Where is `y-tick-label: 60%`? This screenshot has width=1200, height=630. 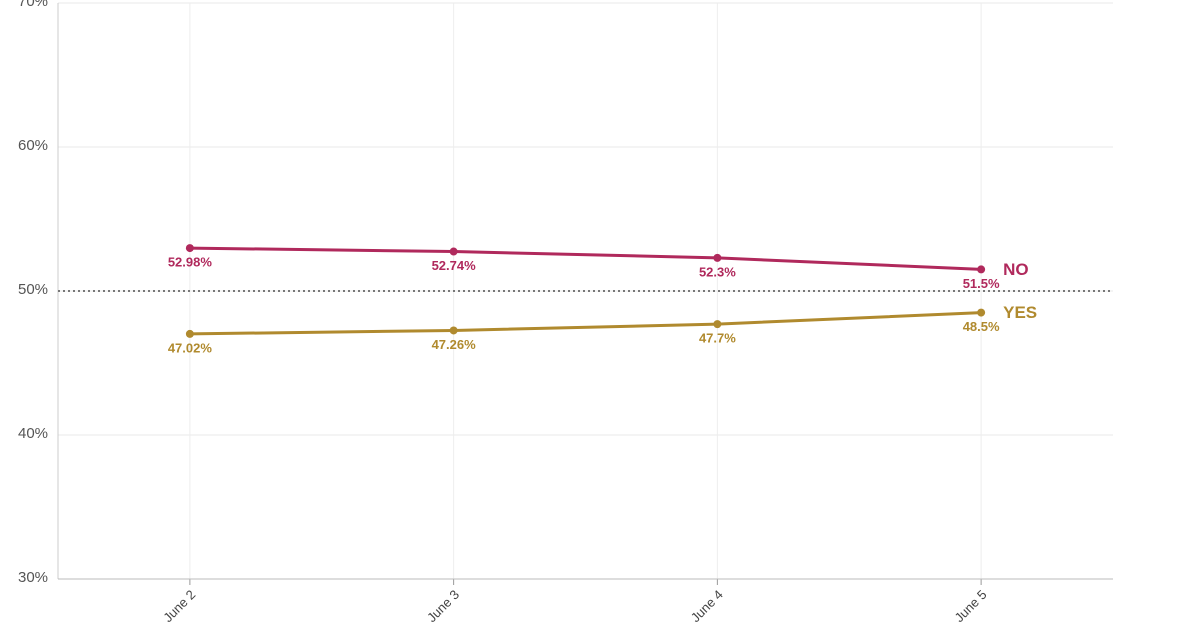 y-tick-label: 60% is located at coordinates (33, 145).